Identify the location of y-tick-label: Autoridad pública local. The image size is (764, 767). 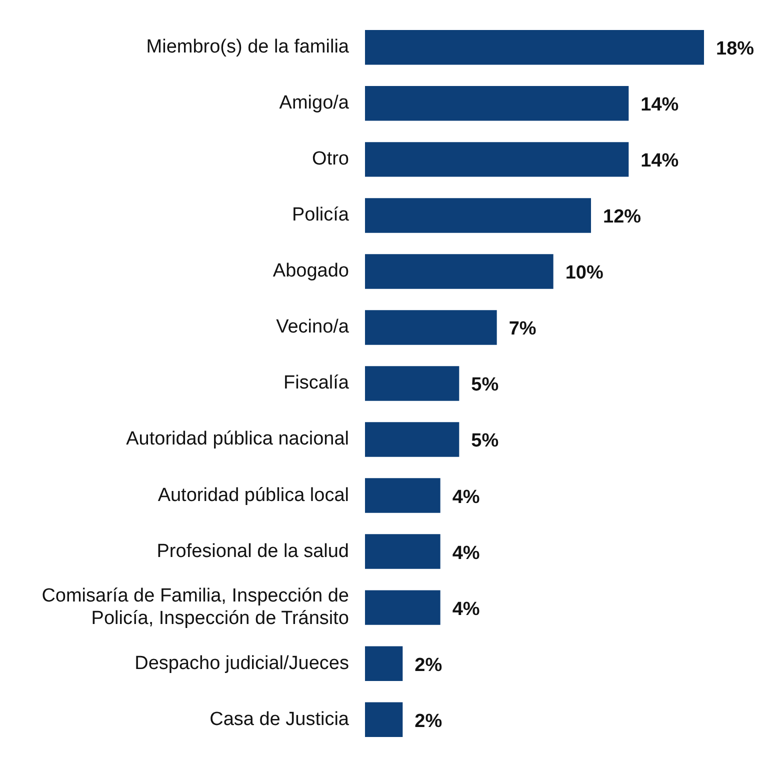
(253, 495).